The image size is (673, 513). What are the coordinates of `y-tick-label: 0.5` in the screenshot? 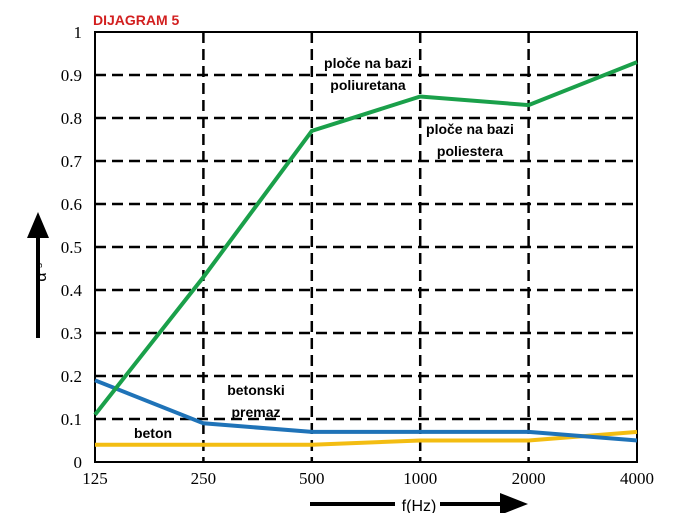 It's located at (71, 247).